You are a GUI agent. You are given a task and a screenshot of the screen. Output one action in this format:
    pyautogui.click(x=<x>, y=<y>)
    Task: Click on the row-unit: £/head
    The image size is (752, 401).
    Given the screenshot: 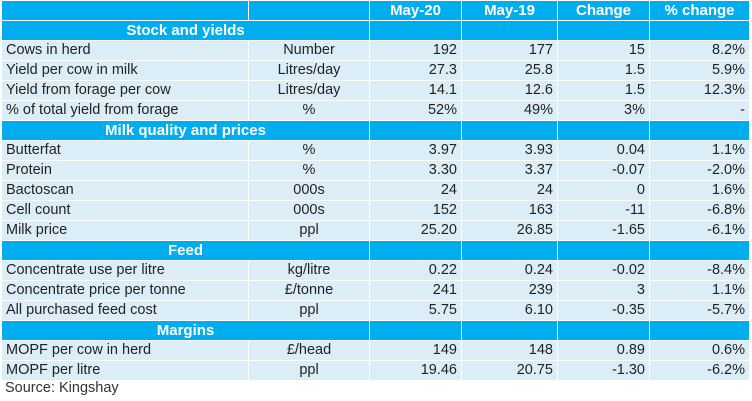 What is the action you would take?
    pyautogui.click(x=309, y=350)
    